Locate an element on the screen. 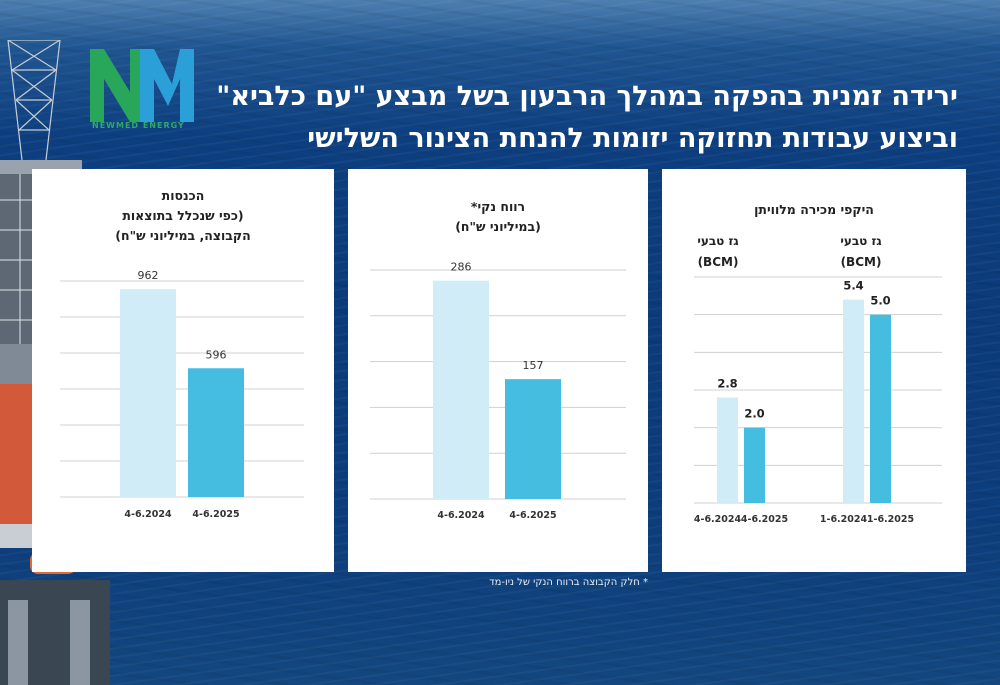 The image size is (1000, 685). title-line: הקבוצה, במיליוני ש"ח) is located at coordinates (183, 235).